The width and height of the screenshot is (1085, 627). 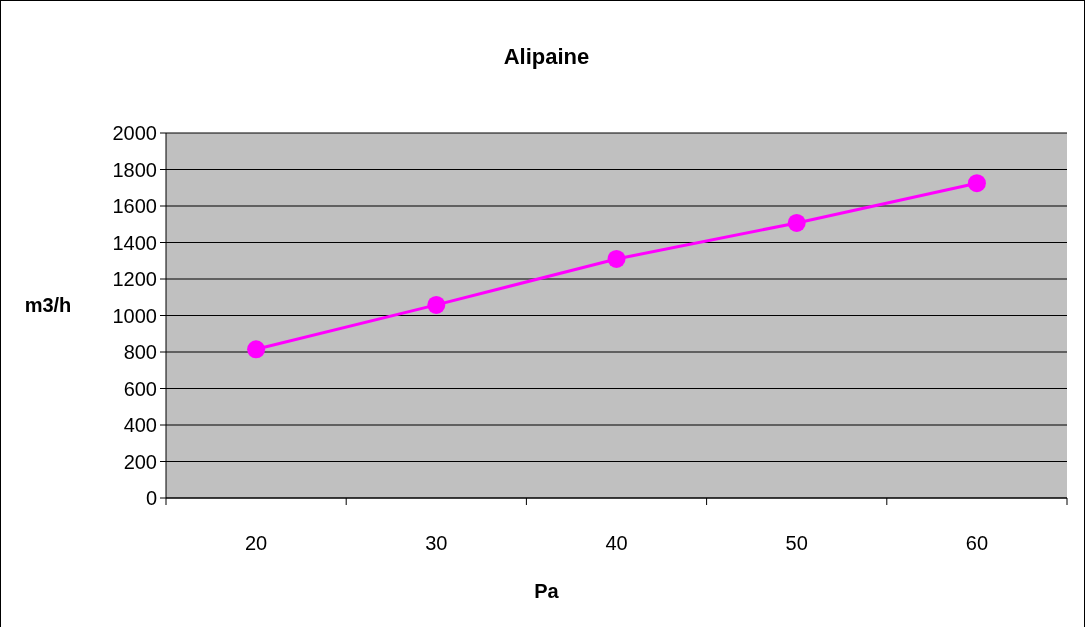 What do you see at coordinates (140, 461) in the screenshot?
I see `y-tick-label: 200` at bounding box center [140, 461].